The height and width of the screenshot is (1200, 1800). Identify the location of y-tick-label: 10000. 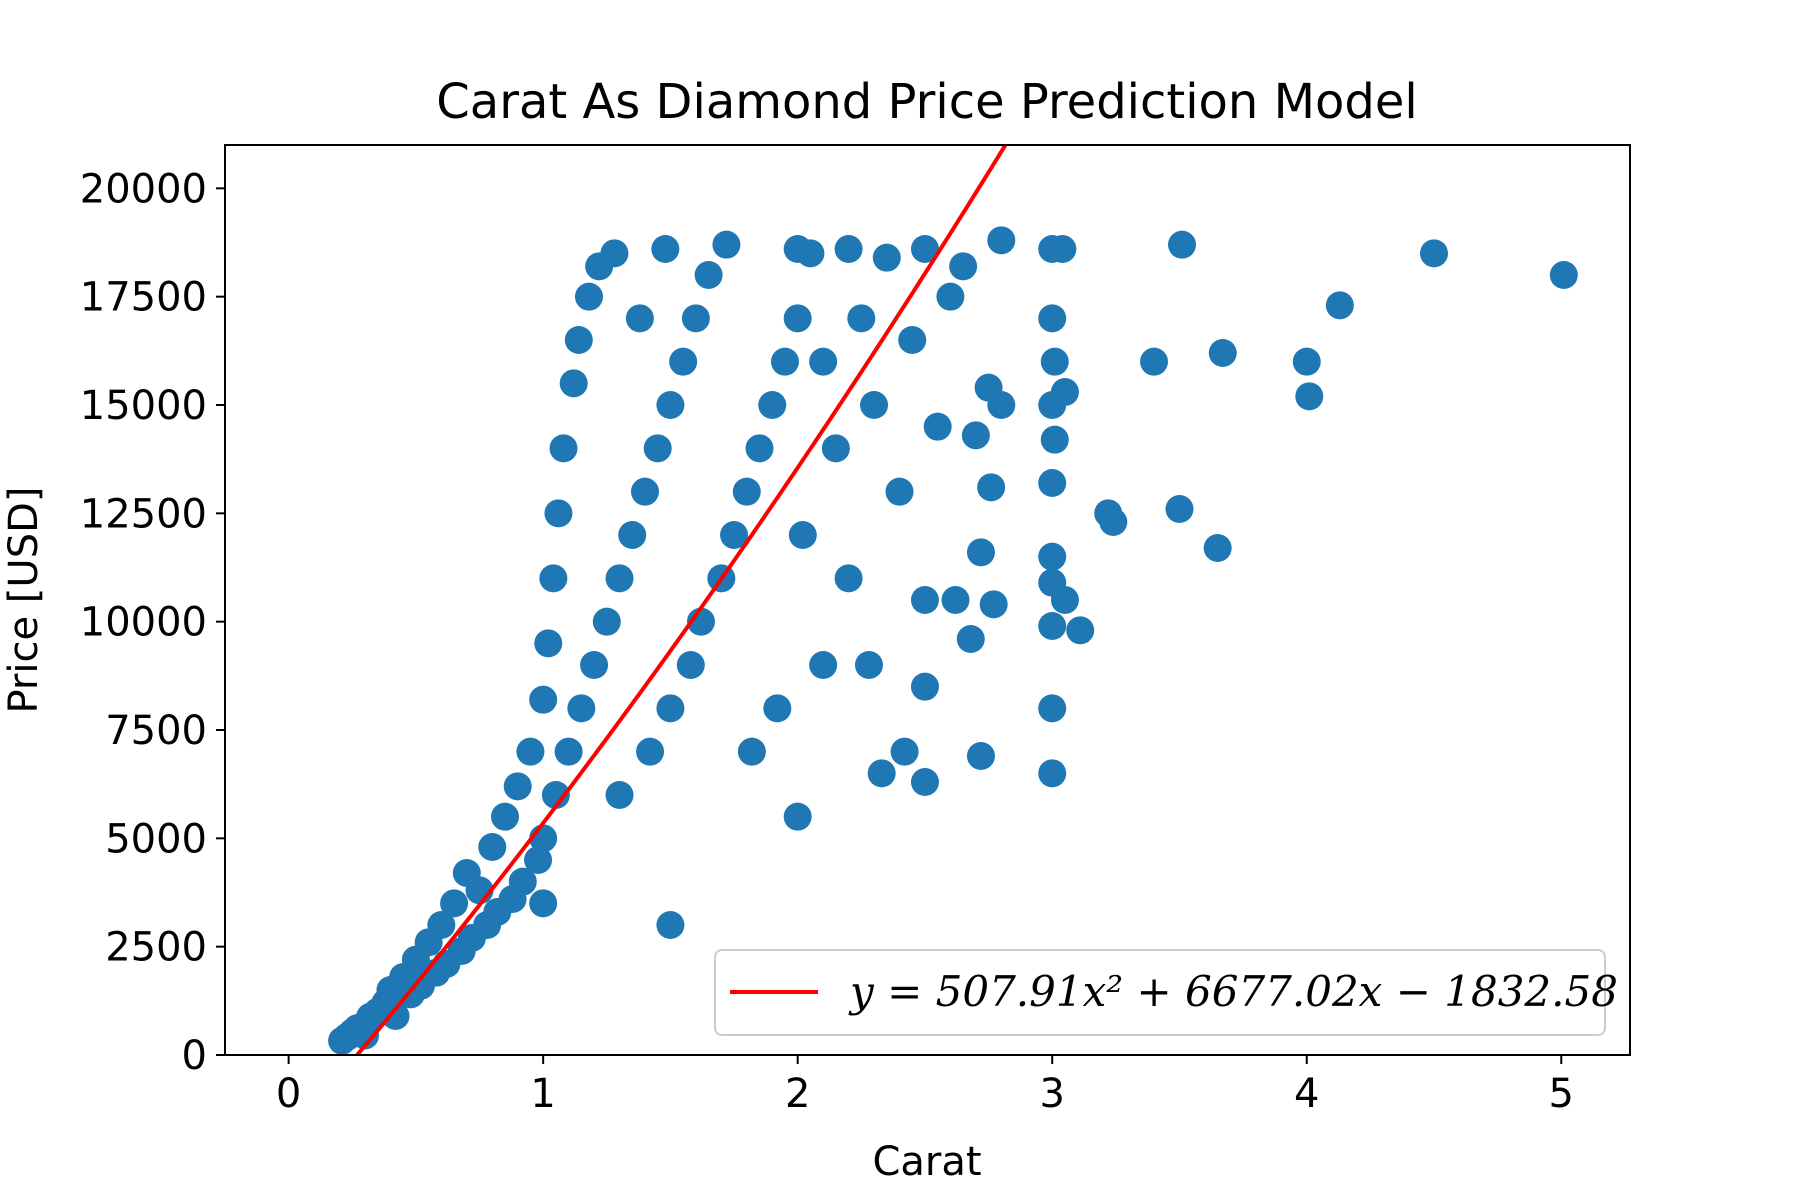
(143, 623).